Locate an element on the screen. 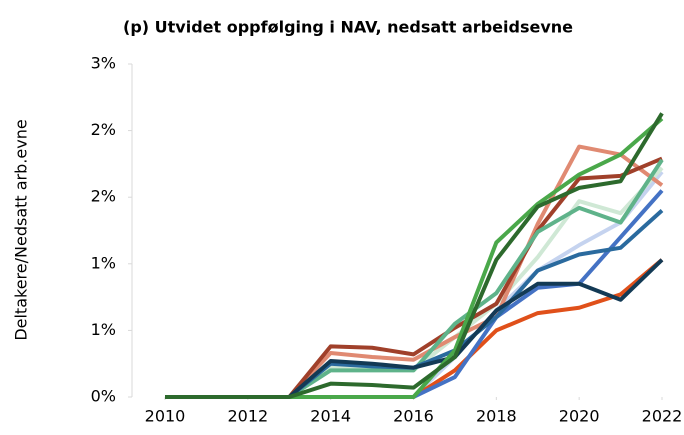  x-tick-label: 2014 is located at coordinates (330, 416).